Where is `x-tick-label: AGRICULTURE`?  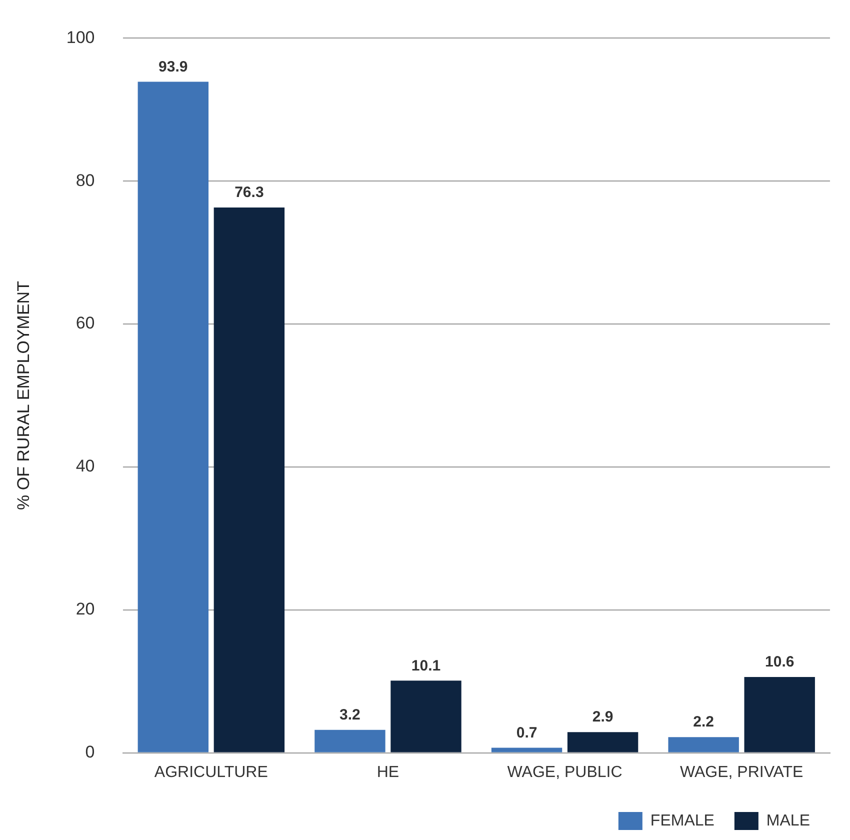 x-tick-label: AGRICULTURE is located at coordinates (211, 772).